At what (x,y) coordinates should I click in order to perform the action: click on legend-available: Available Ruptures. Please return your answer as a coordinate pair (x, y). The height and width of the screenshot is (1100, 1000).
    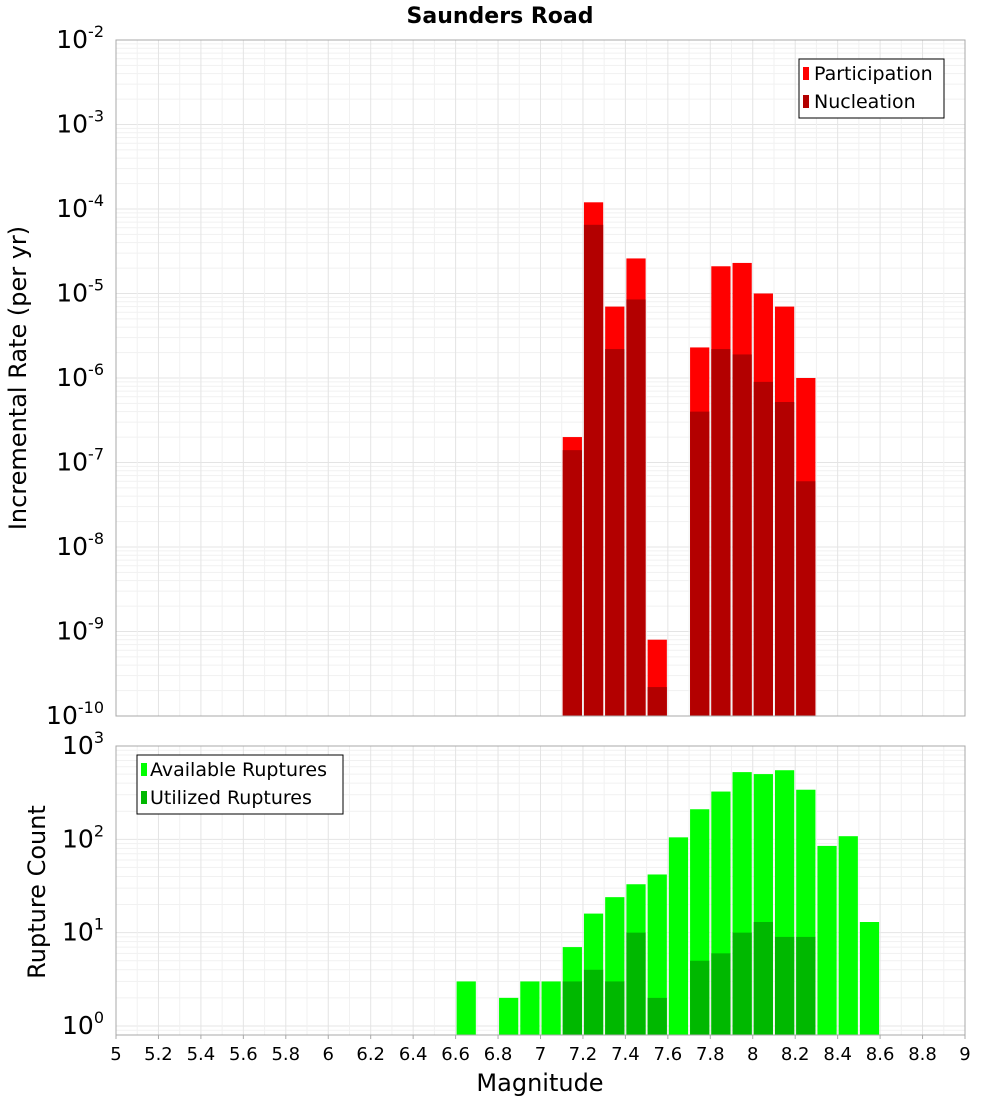
    Looking at the image, I should click on (238, 770).